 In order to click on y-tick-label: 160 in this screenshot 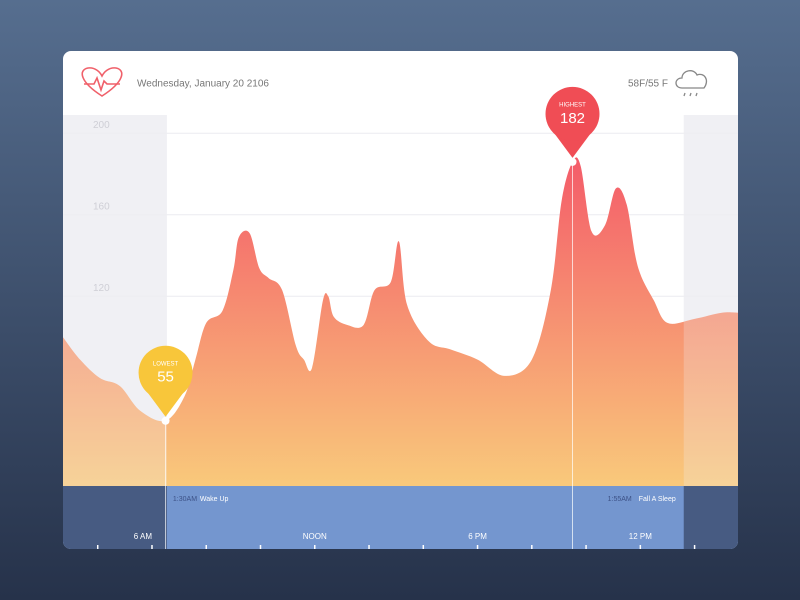, I will do `click(101, 206)`.